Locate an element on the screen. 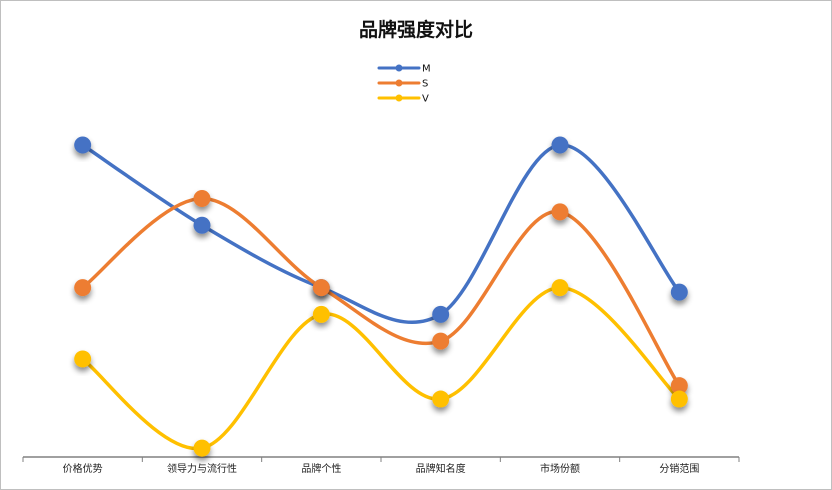 The width and height of the screenshot is (832, 490). x-tick-label: 品牌知名度 is located at coordinates (441, 468).